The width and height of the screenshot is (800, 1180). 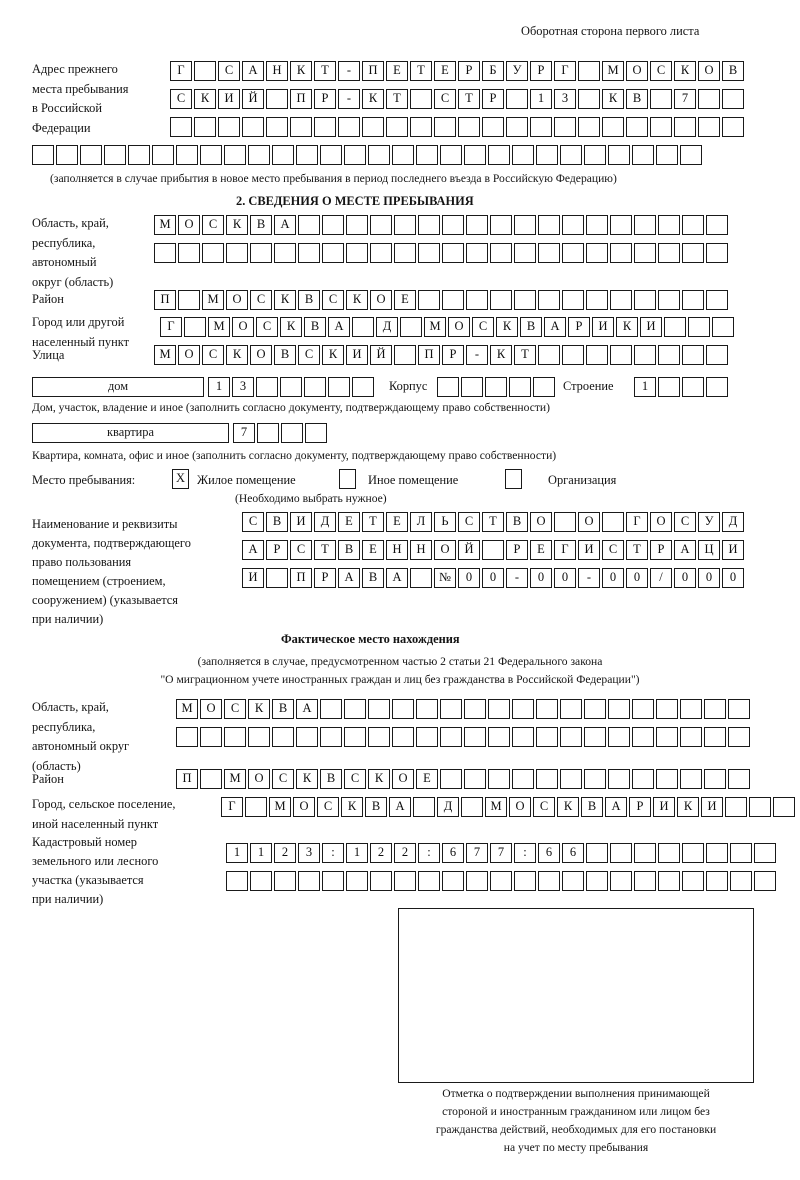 I want to click on previous-address-row-2-cell-4: Й, so click(x=253, y=99).